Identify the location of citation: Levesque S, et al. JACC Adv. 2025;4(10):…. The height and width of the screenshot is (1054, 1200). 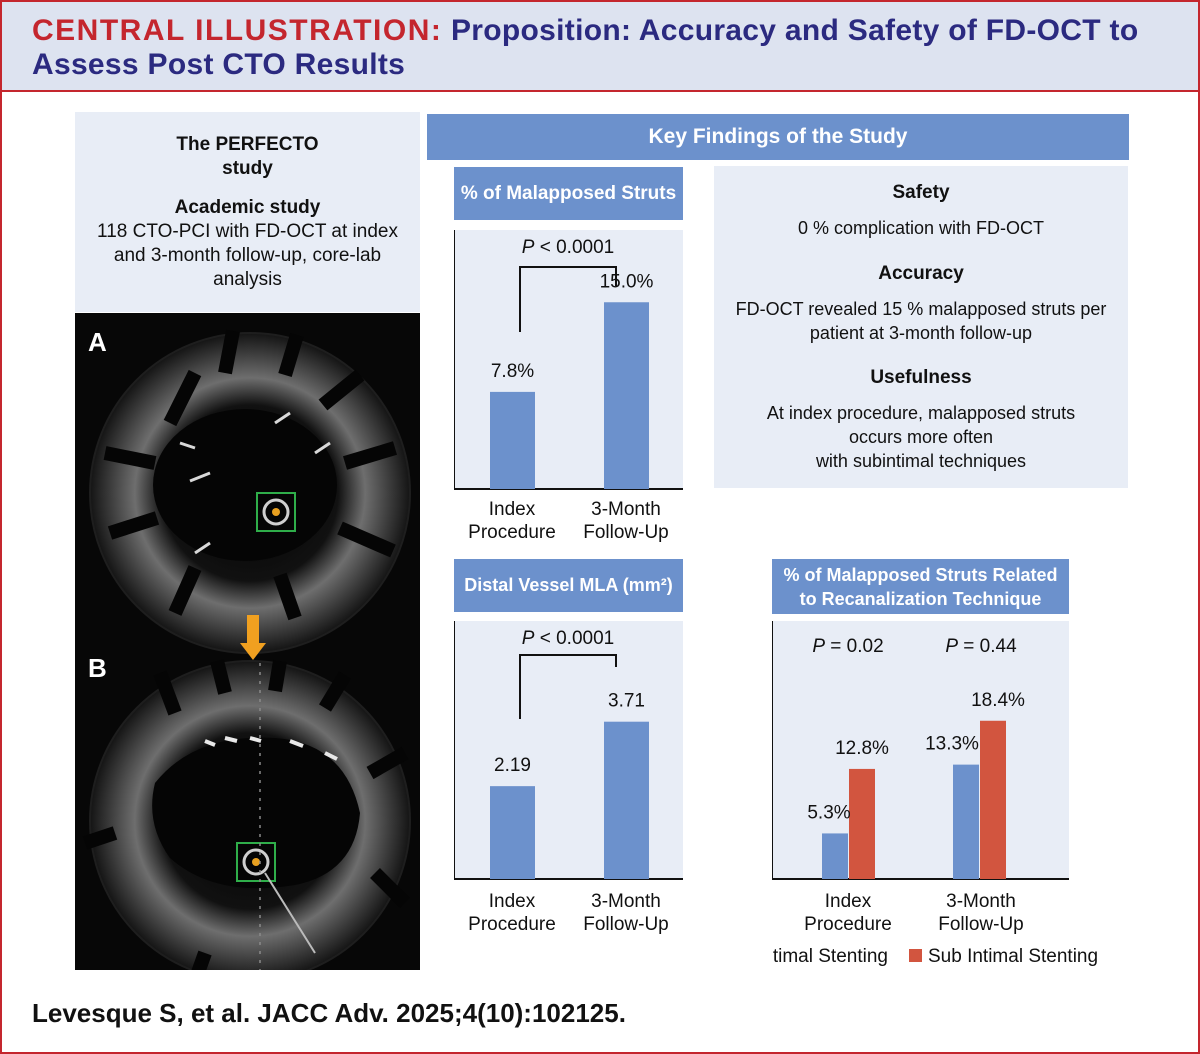
(329, 1013).